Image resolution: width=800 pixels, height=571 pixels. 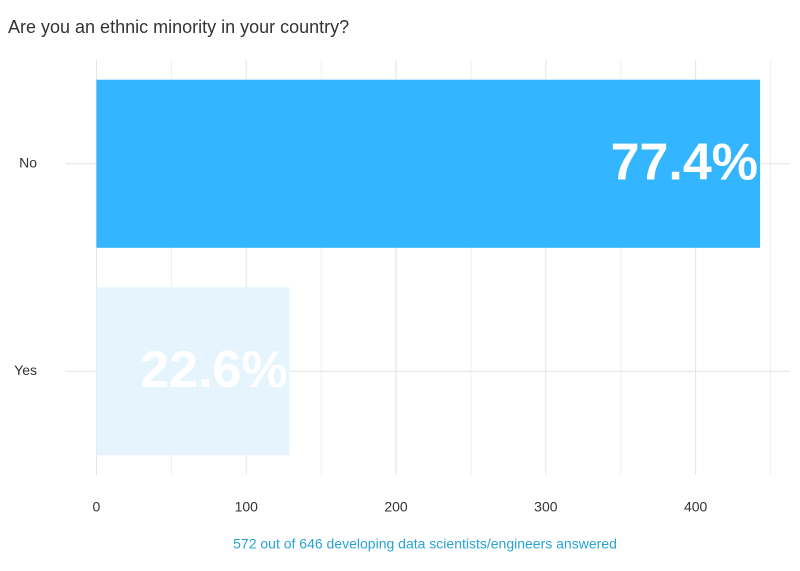 What do you see at coordinates (97, 507) in the screenshot?
I see `x-tick-label: 0` at bounding box center [97, 507].